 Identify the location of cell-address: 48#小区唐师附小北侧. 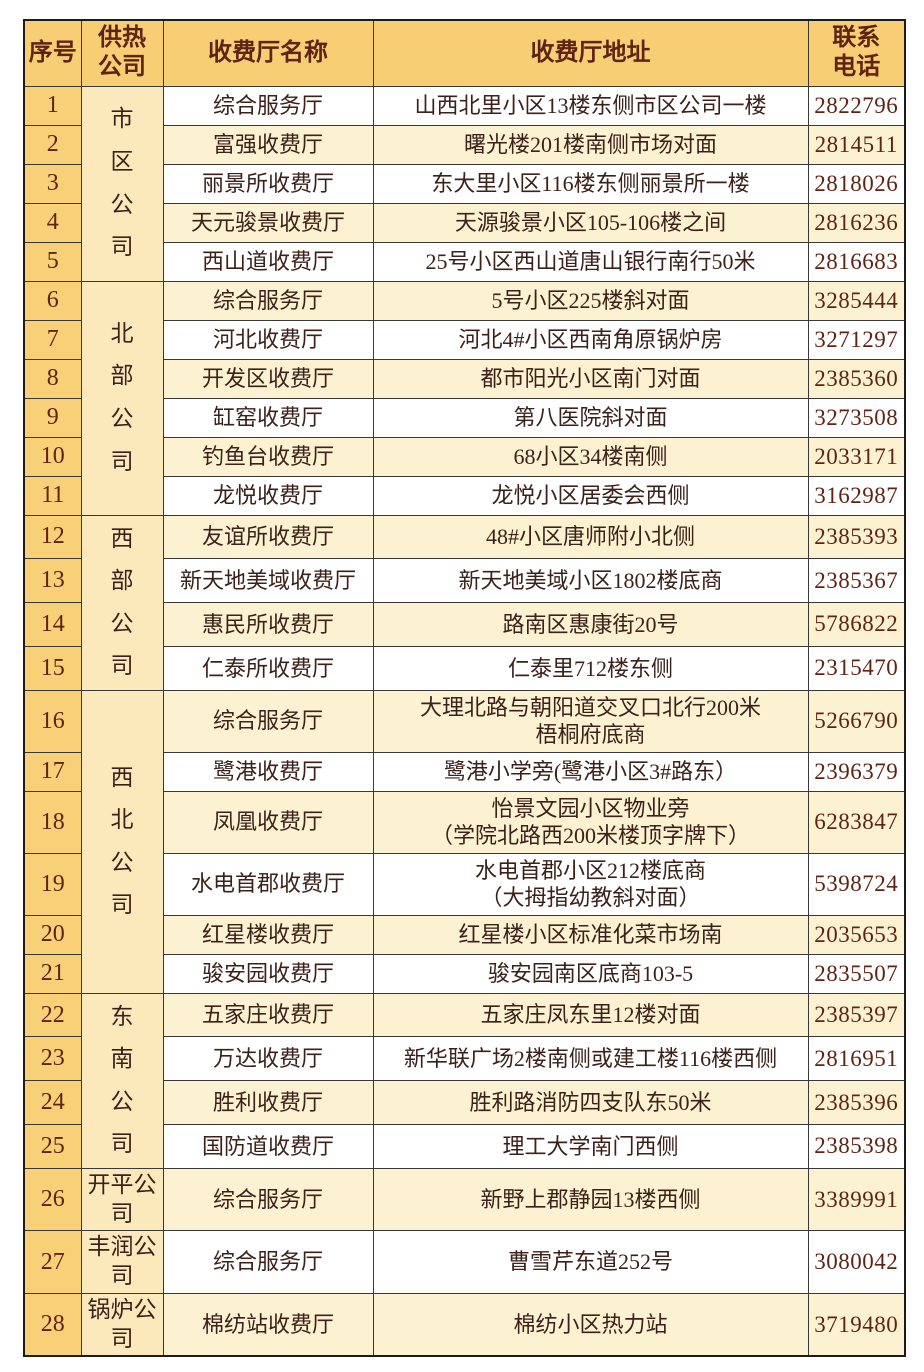
(590, 537).